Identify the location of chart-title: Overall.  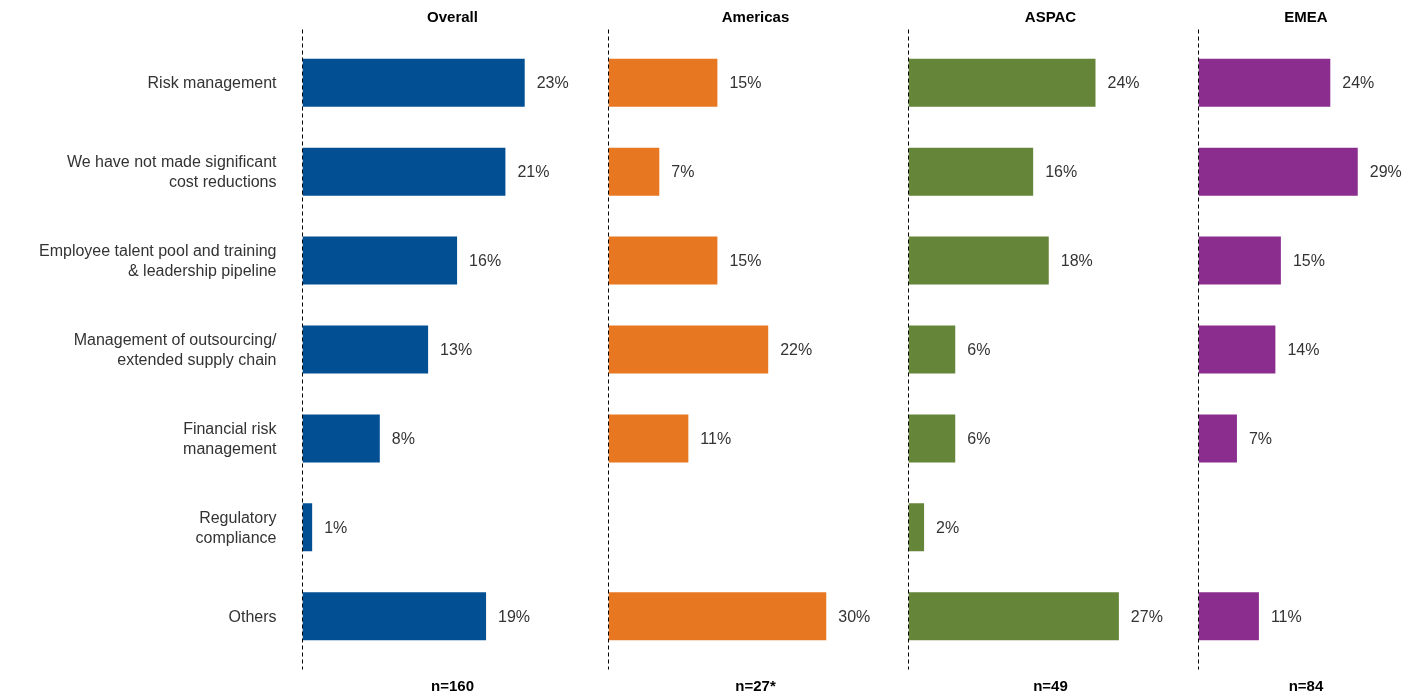
(452, 16).